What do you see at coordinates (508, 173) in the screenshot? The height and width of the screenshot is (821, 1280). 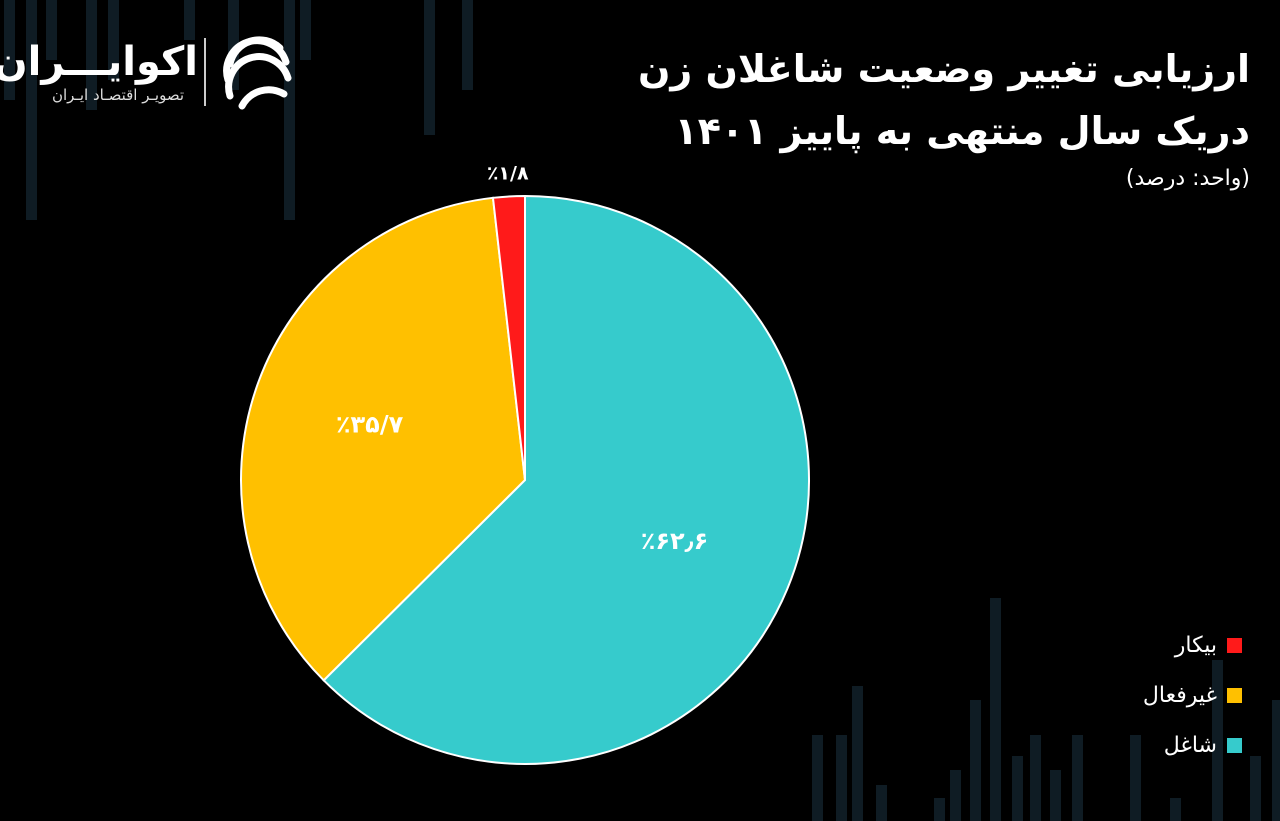 I see `pie-data-label-2: ٪۱/۸` at bounding box center [508, 173].